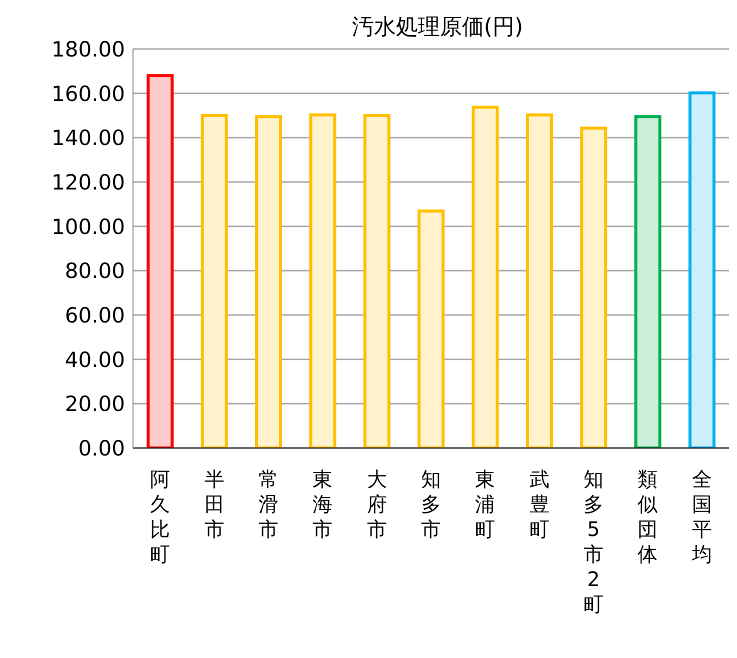  I want to click on x-tick-label: 阿久比町, so click(160, 516).